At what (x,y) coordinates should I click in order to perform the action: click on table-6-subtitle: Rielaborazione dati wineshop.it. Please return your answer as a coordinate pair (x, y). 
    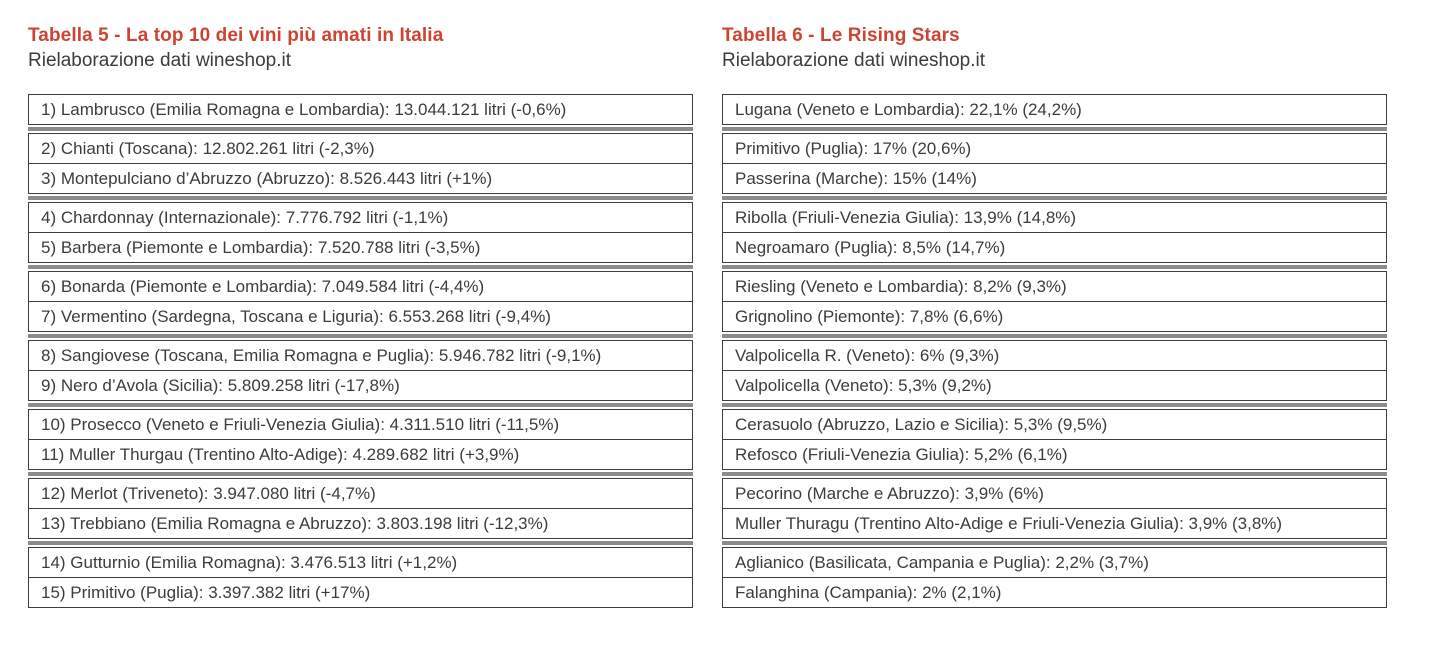
    Looking at the image, I should click on (853, 60).